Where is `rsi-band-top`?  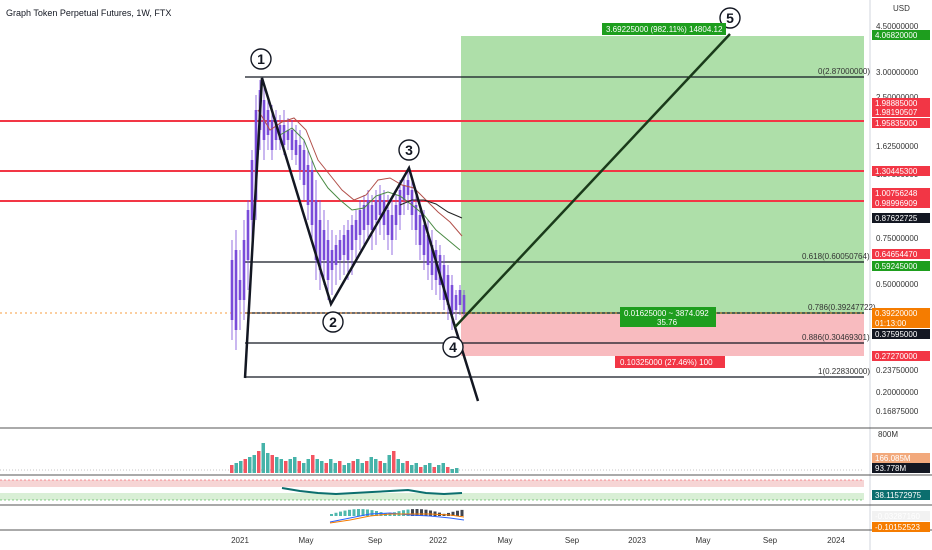 rsi-band-top is located at coordinates (432, 483).